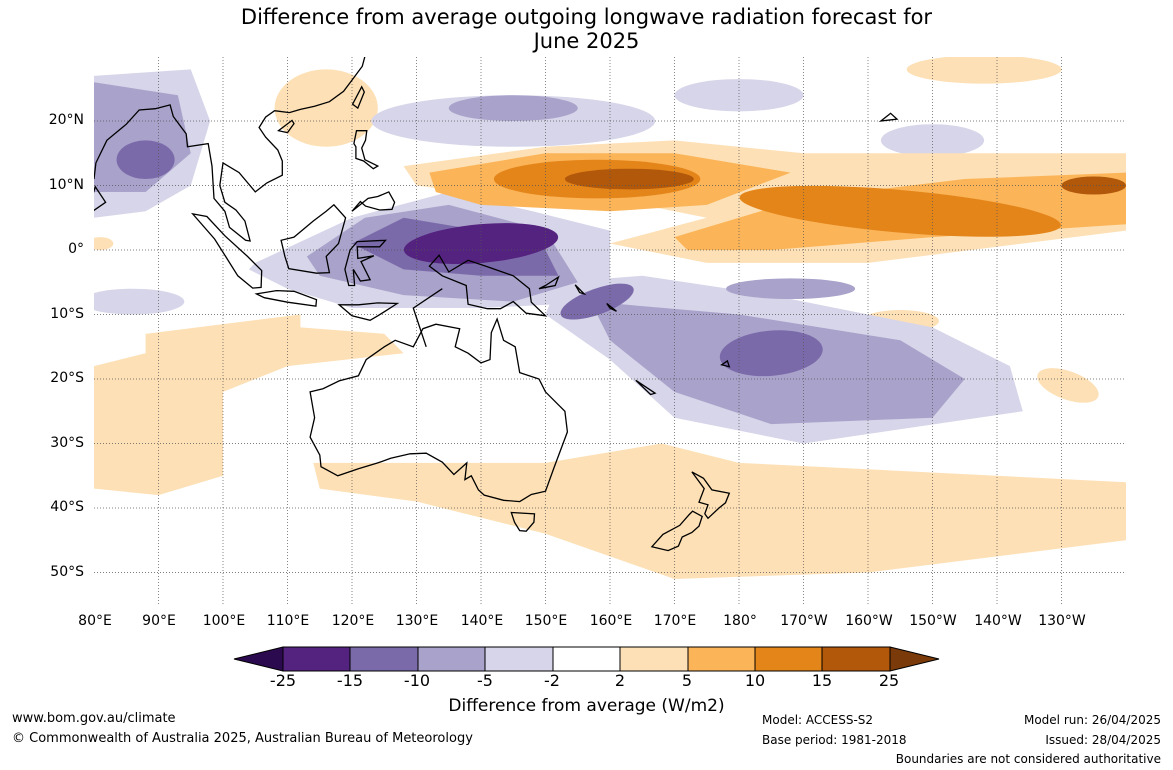 Image resolution: width=1173 pixels, height=770 pixels. What do you see at coordinates (67, 572) in the screenshot?
I see `lat-label: 50°S` at bounding box center [67, 572].